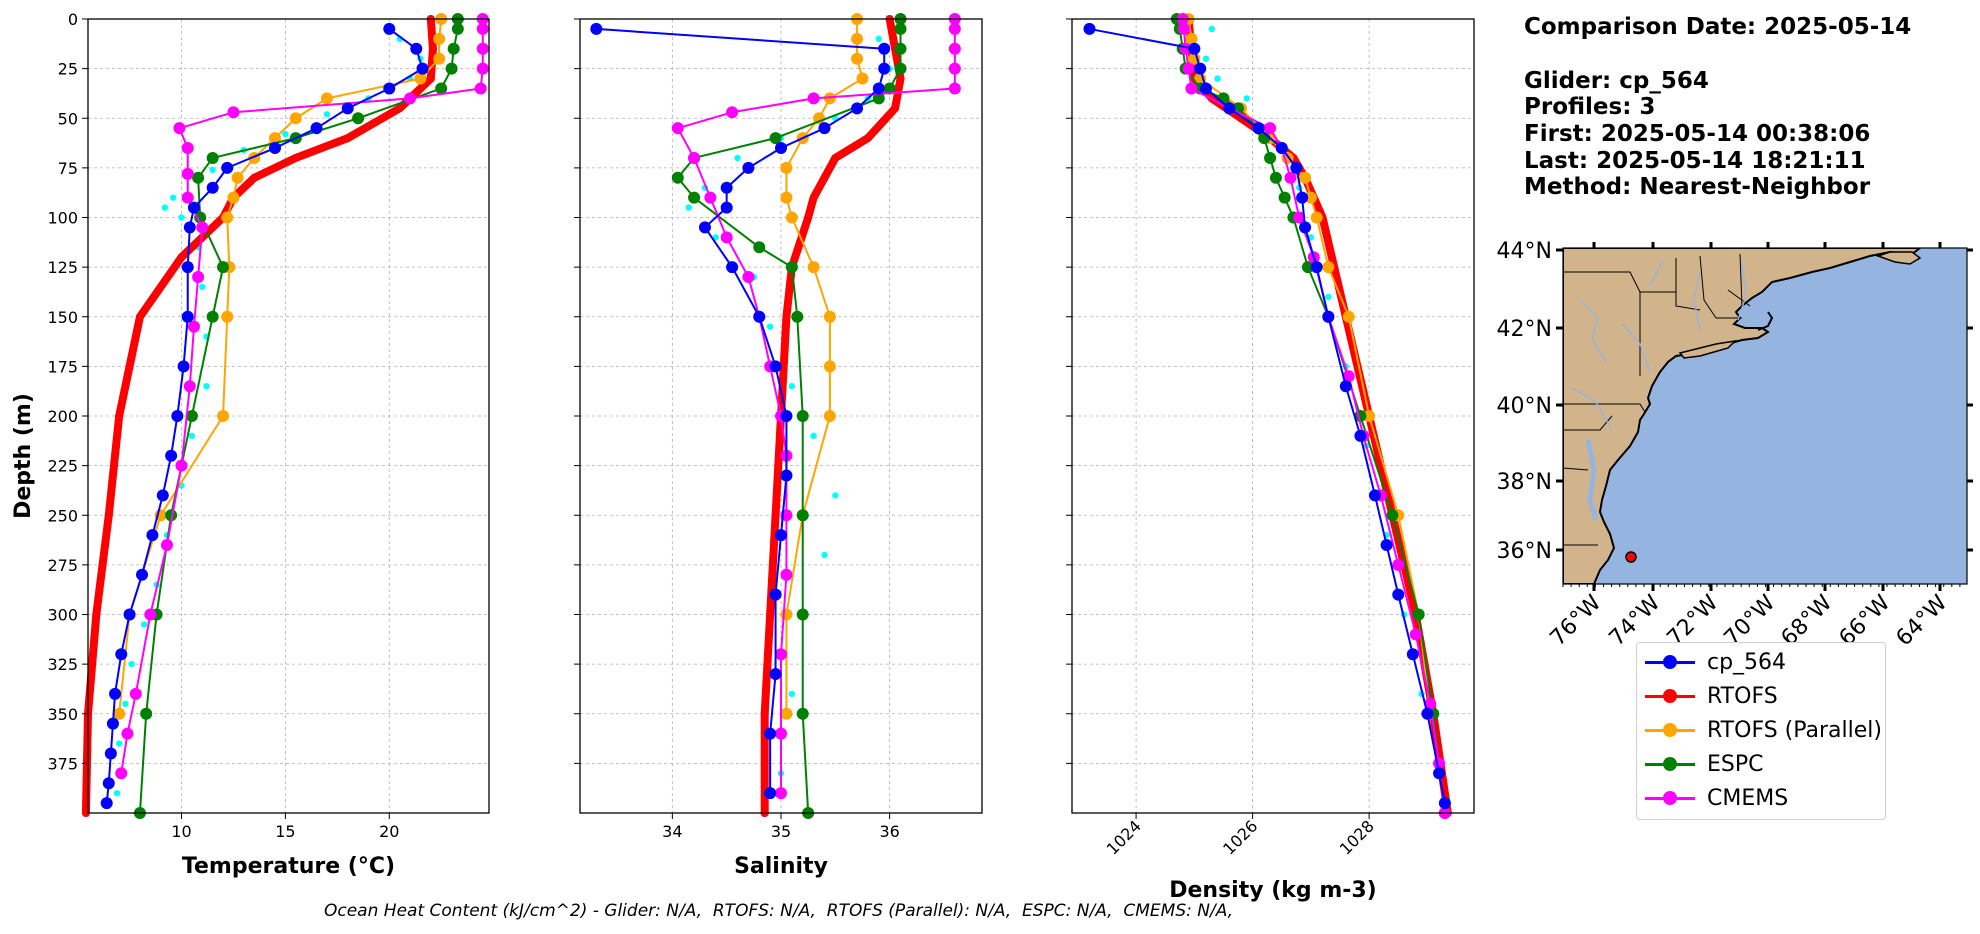  What do you see at coordinates (781, 866) in the screenshot?
I see `salinity-xlabel: Salinity` at bounding box center [781, 866].